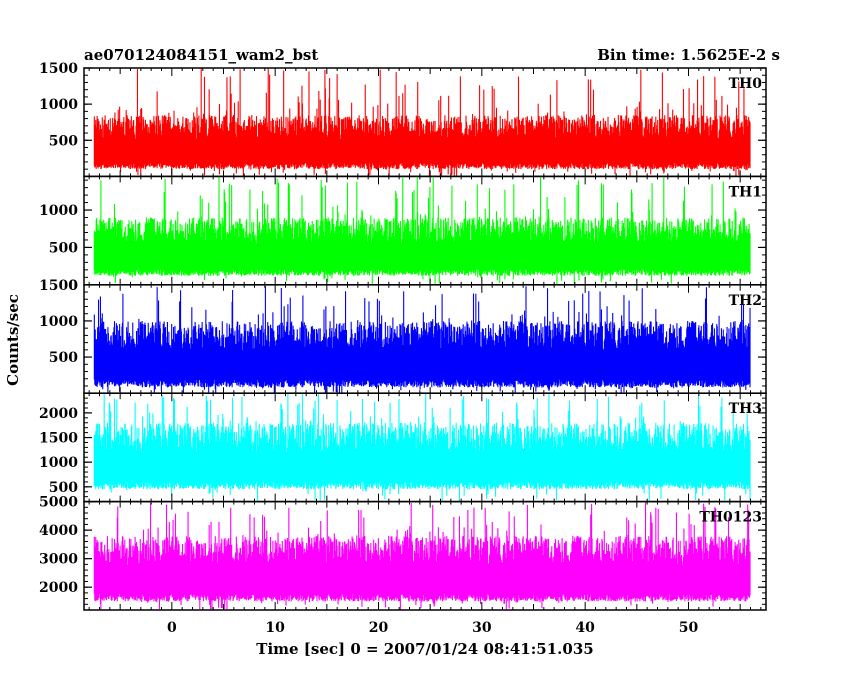  What do you see at coordinates (424, 649) in the screenshot?
I see `x-axis-label: Time [sec] 0 = 2007/01/24 08:41:51.035` at bounding box center [424, 649].